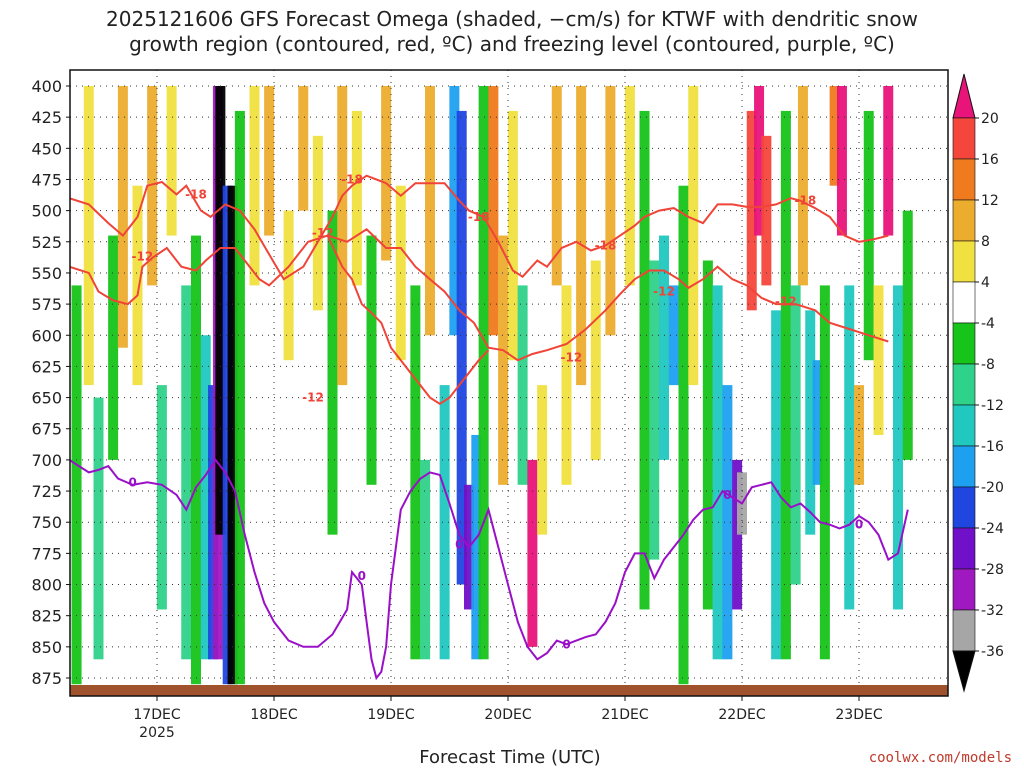  Describe the element at coordinates (46, 460) in the screenshot. I see `y-tick-label: 700` at that location.